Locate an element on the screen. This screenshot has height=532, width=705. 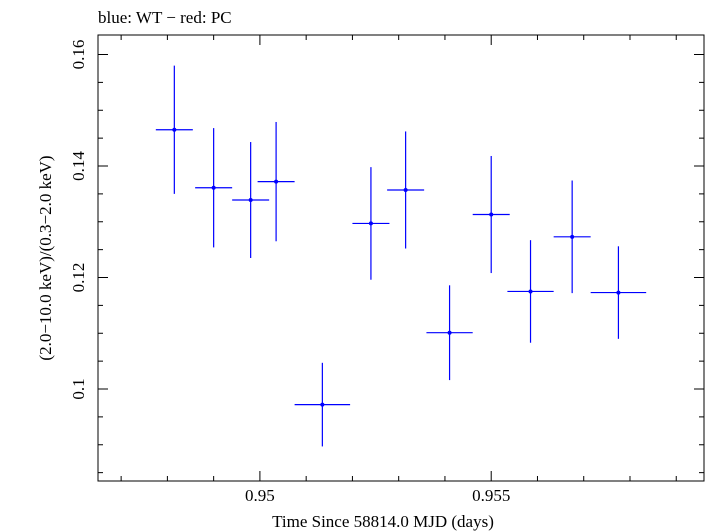
x-tick-label: 0.95 is located at coordinates (260, 495).